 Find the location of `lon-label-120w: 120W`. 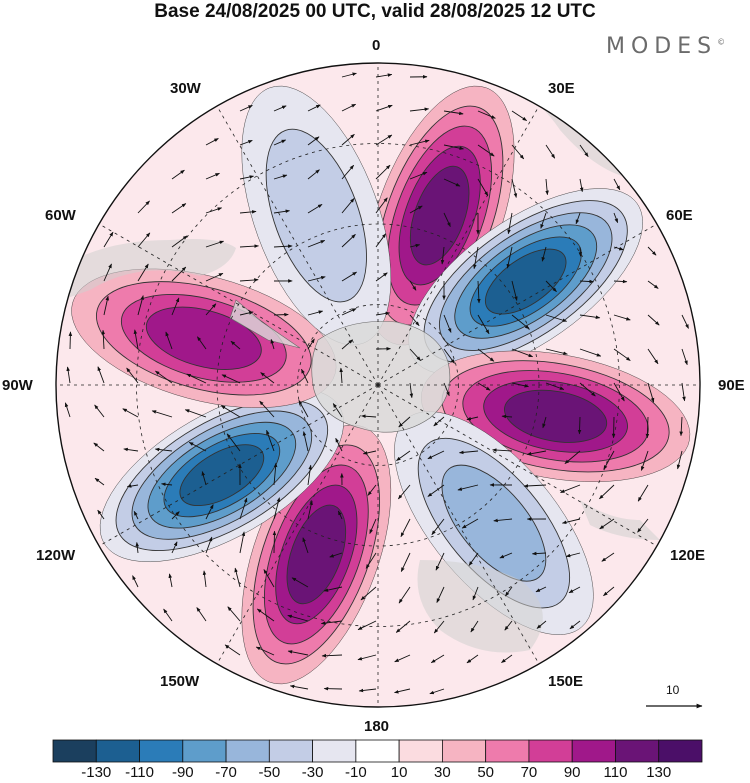

lon-label-120w: 120W is located at coordinates (56, 555).